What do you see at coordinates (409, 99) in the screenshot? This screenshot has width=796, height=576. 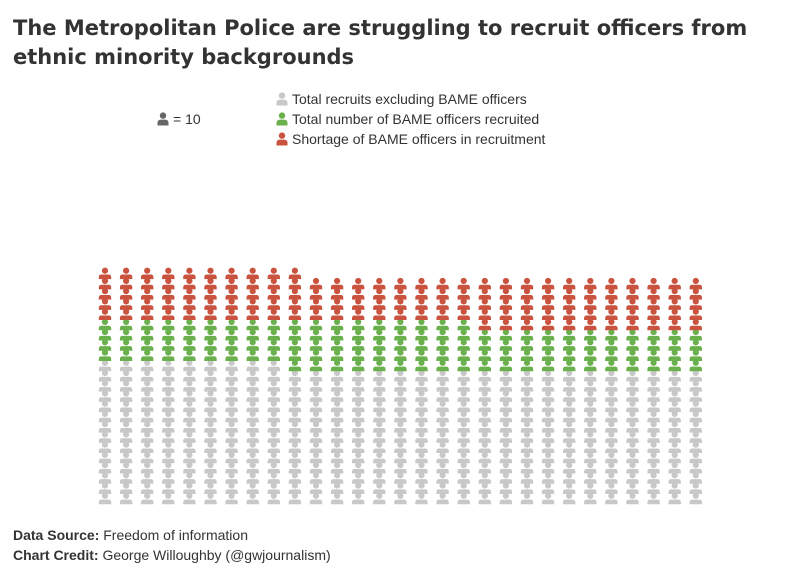 I see `legend-label: Total recruits excluding BAME officers` at bounding box center [409, 99].